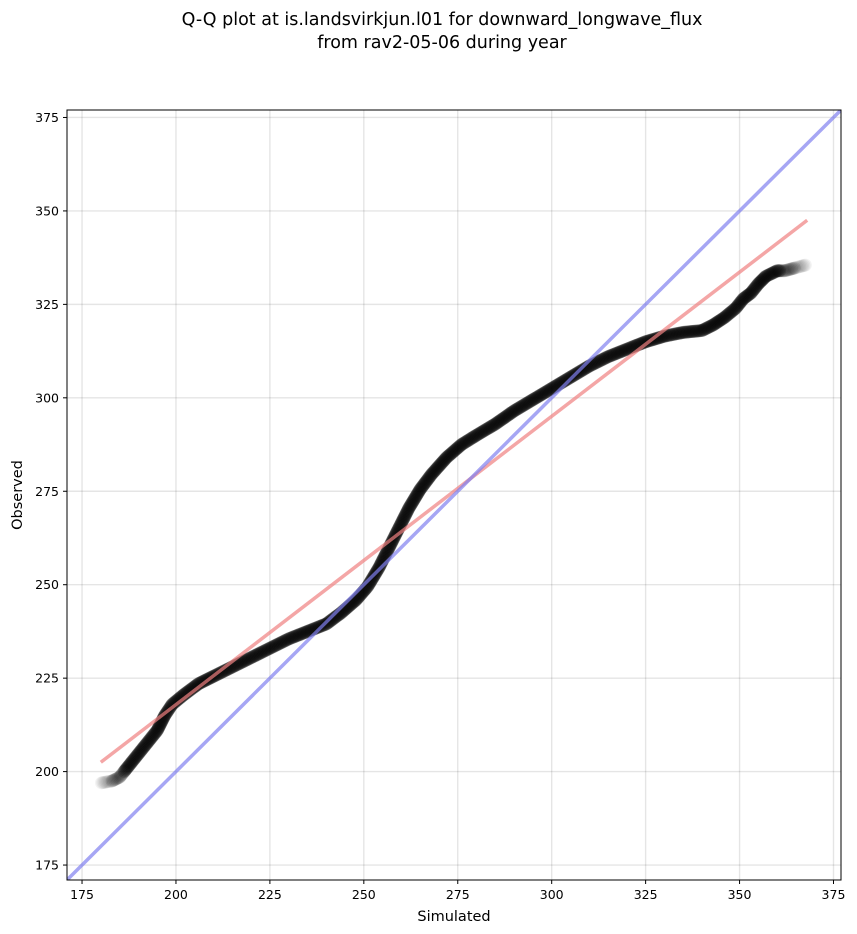  Describe the element at coordinates (47, 678) in the screenshot. I see `y-tick-label: 225` at that location.